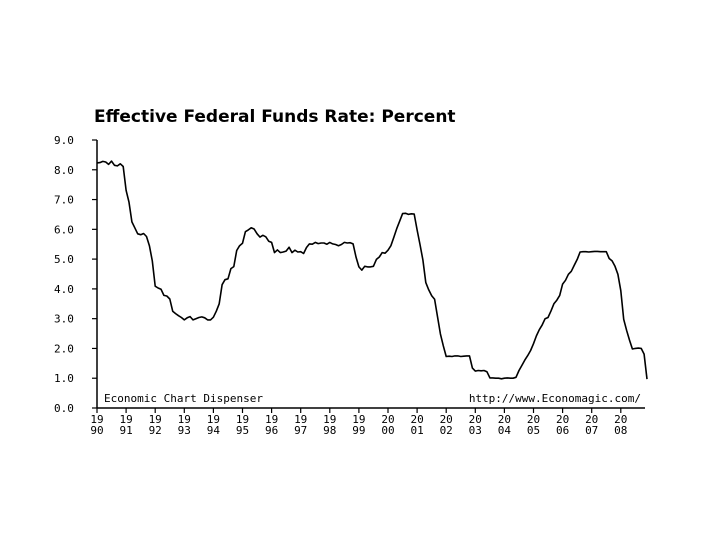 The height and width of the screenshot is (540, 720). What do you see at coordinates (242, 430) in the screenshot?
I see `x-tick-label-year: 95` at bounding box center [242, 430].